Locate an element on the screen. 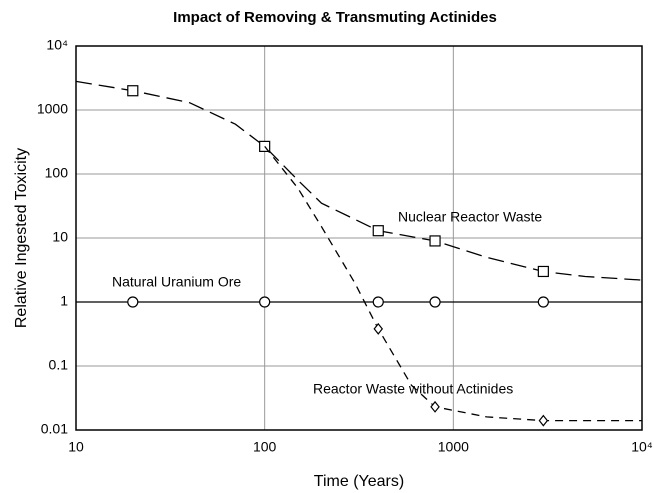 The image size is (654, 493). y-tick-label: 10⁴ is located at coordinates (57, 45).